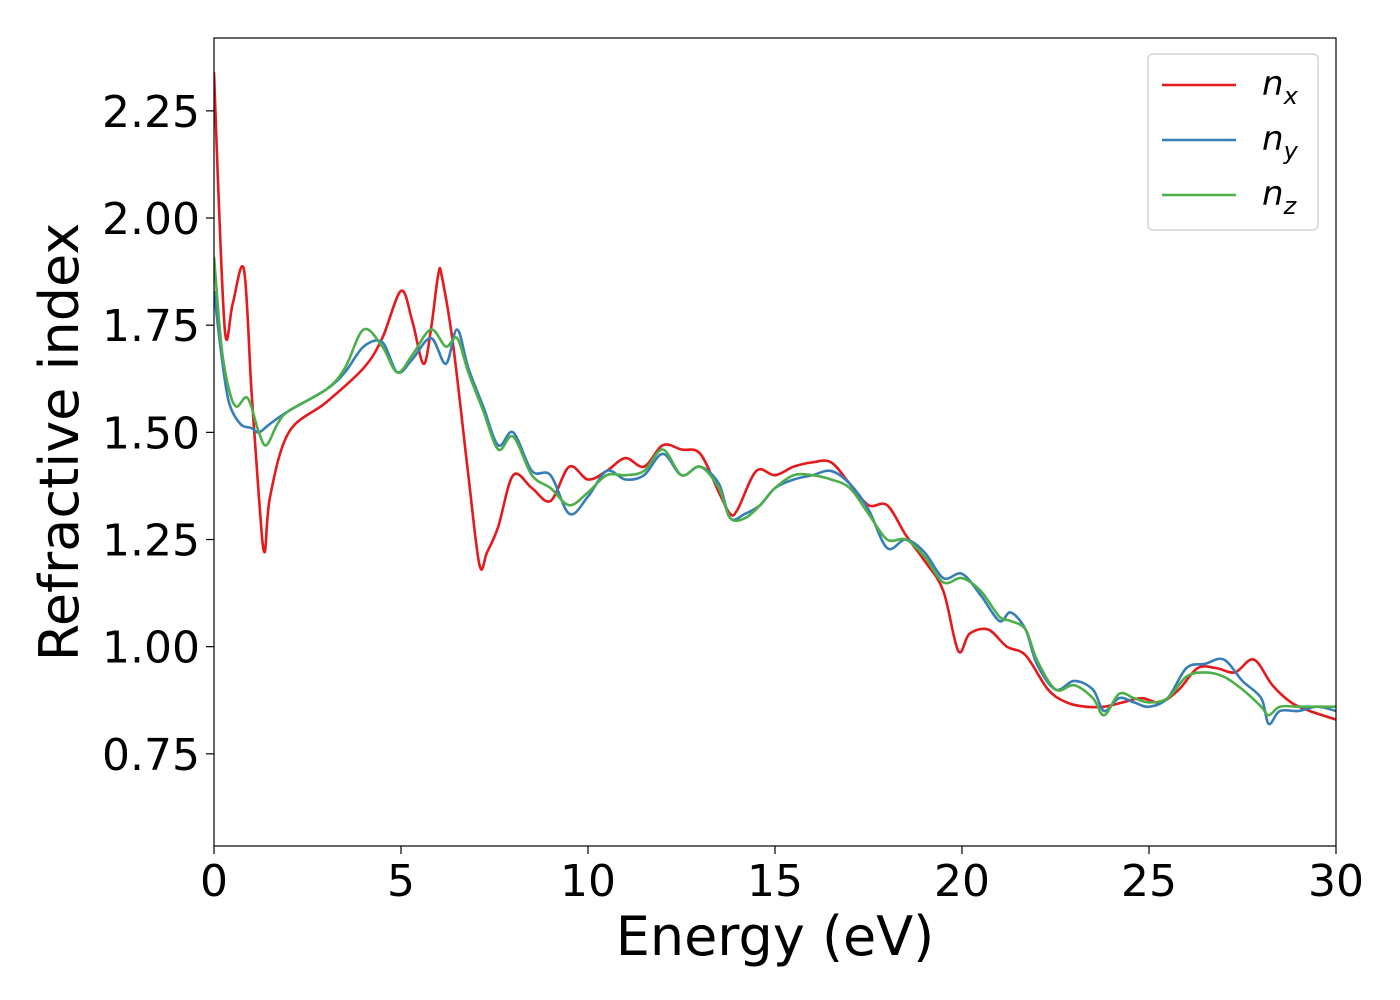  I want to click on y-tick-label: 0.75, so click(151, 755).